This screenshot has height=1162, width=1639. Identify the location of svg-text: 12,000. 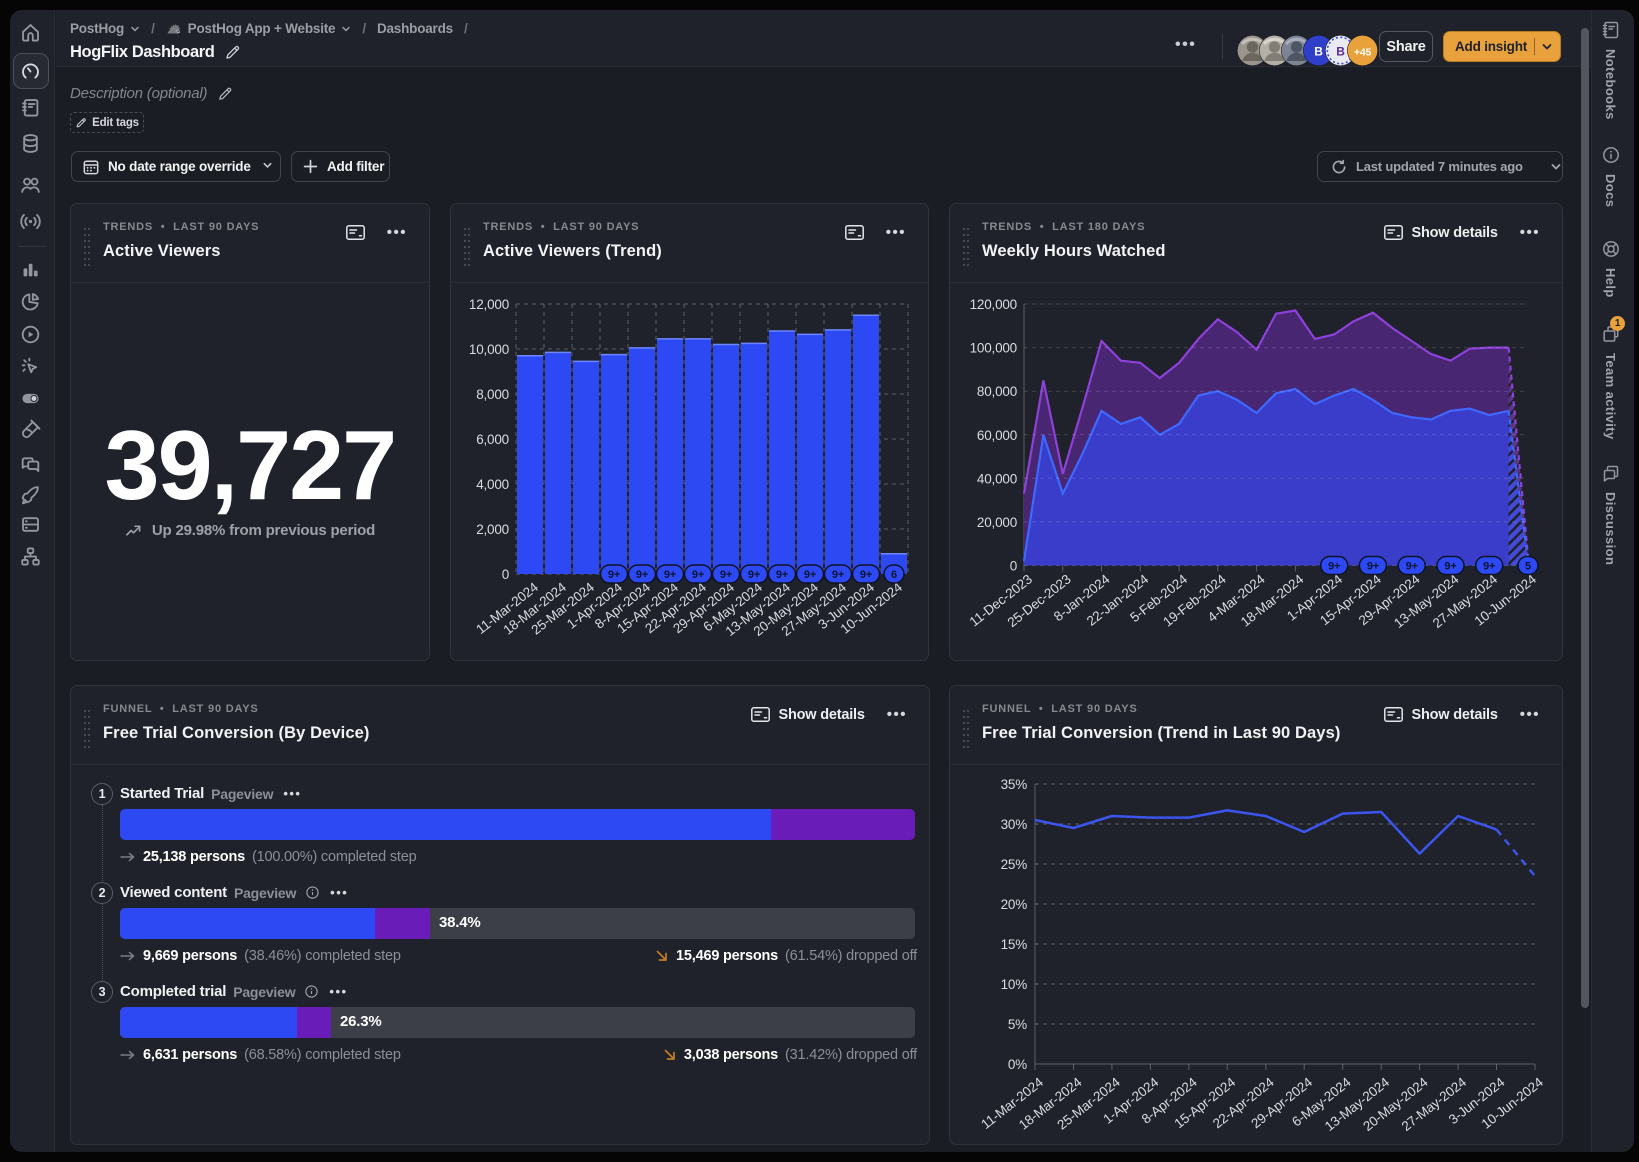
(489, 304).